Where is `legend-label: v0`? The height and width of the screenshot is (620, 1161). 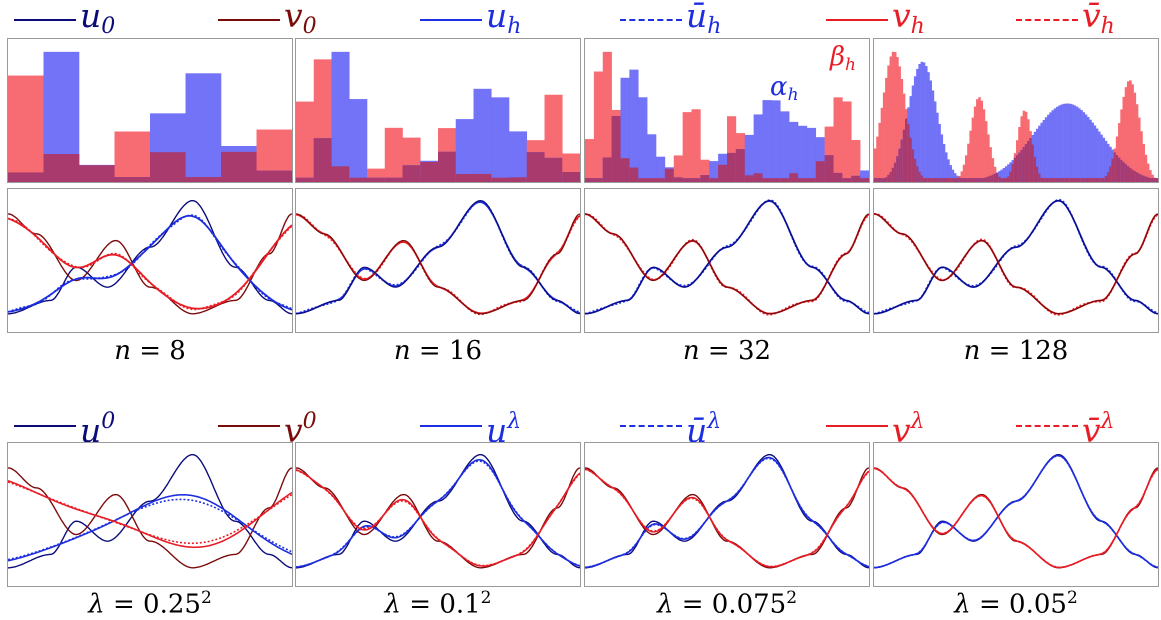
legend-label: v0 is located at coordinates (300, 429).